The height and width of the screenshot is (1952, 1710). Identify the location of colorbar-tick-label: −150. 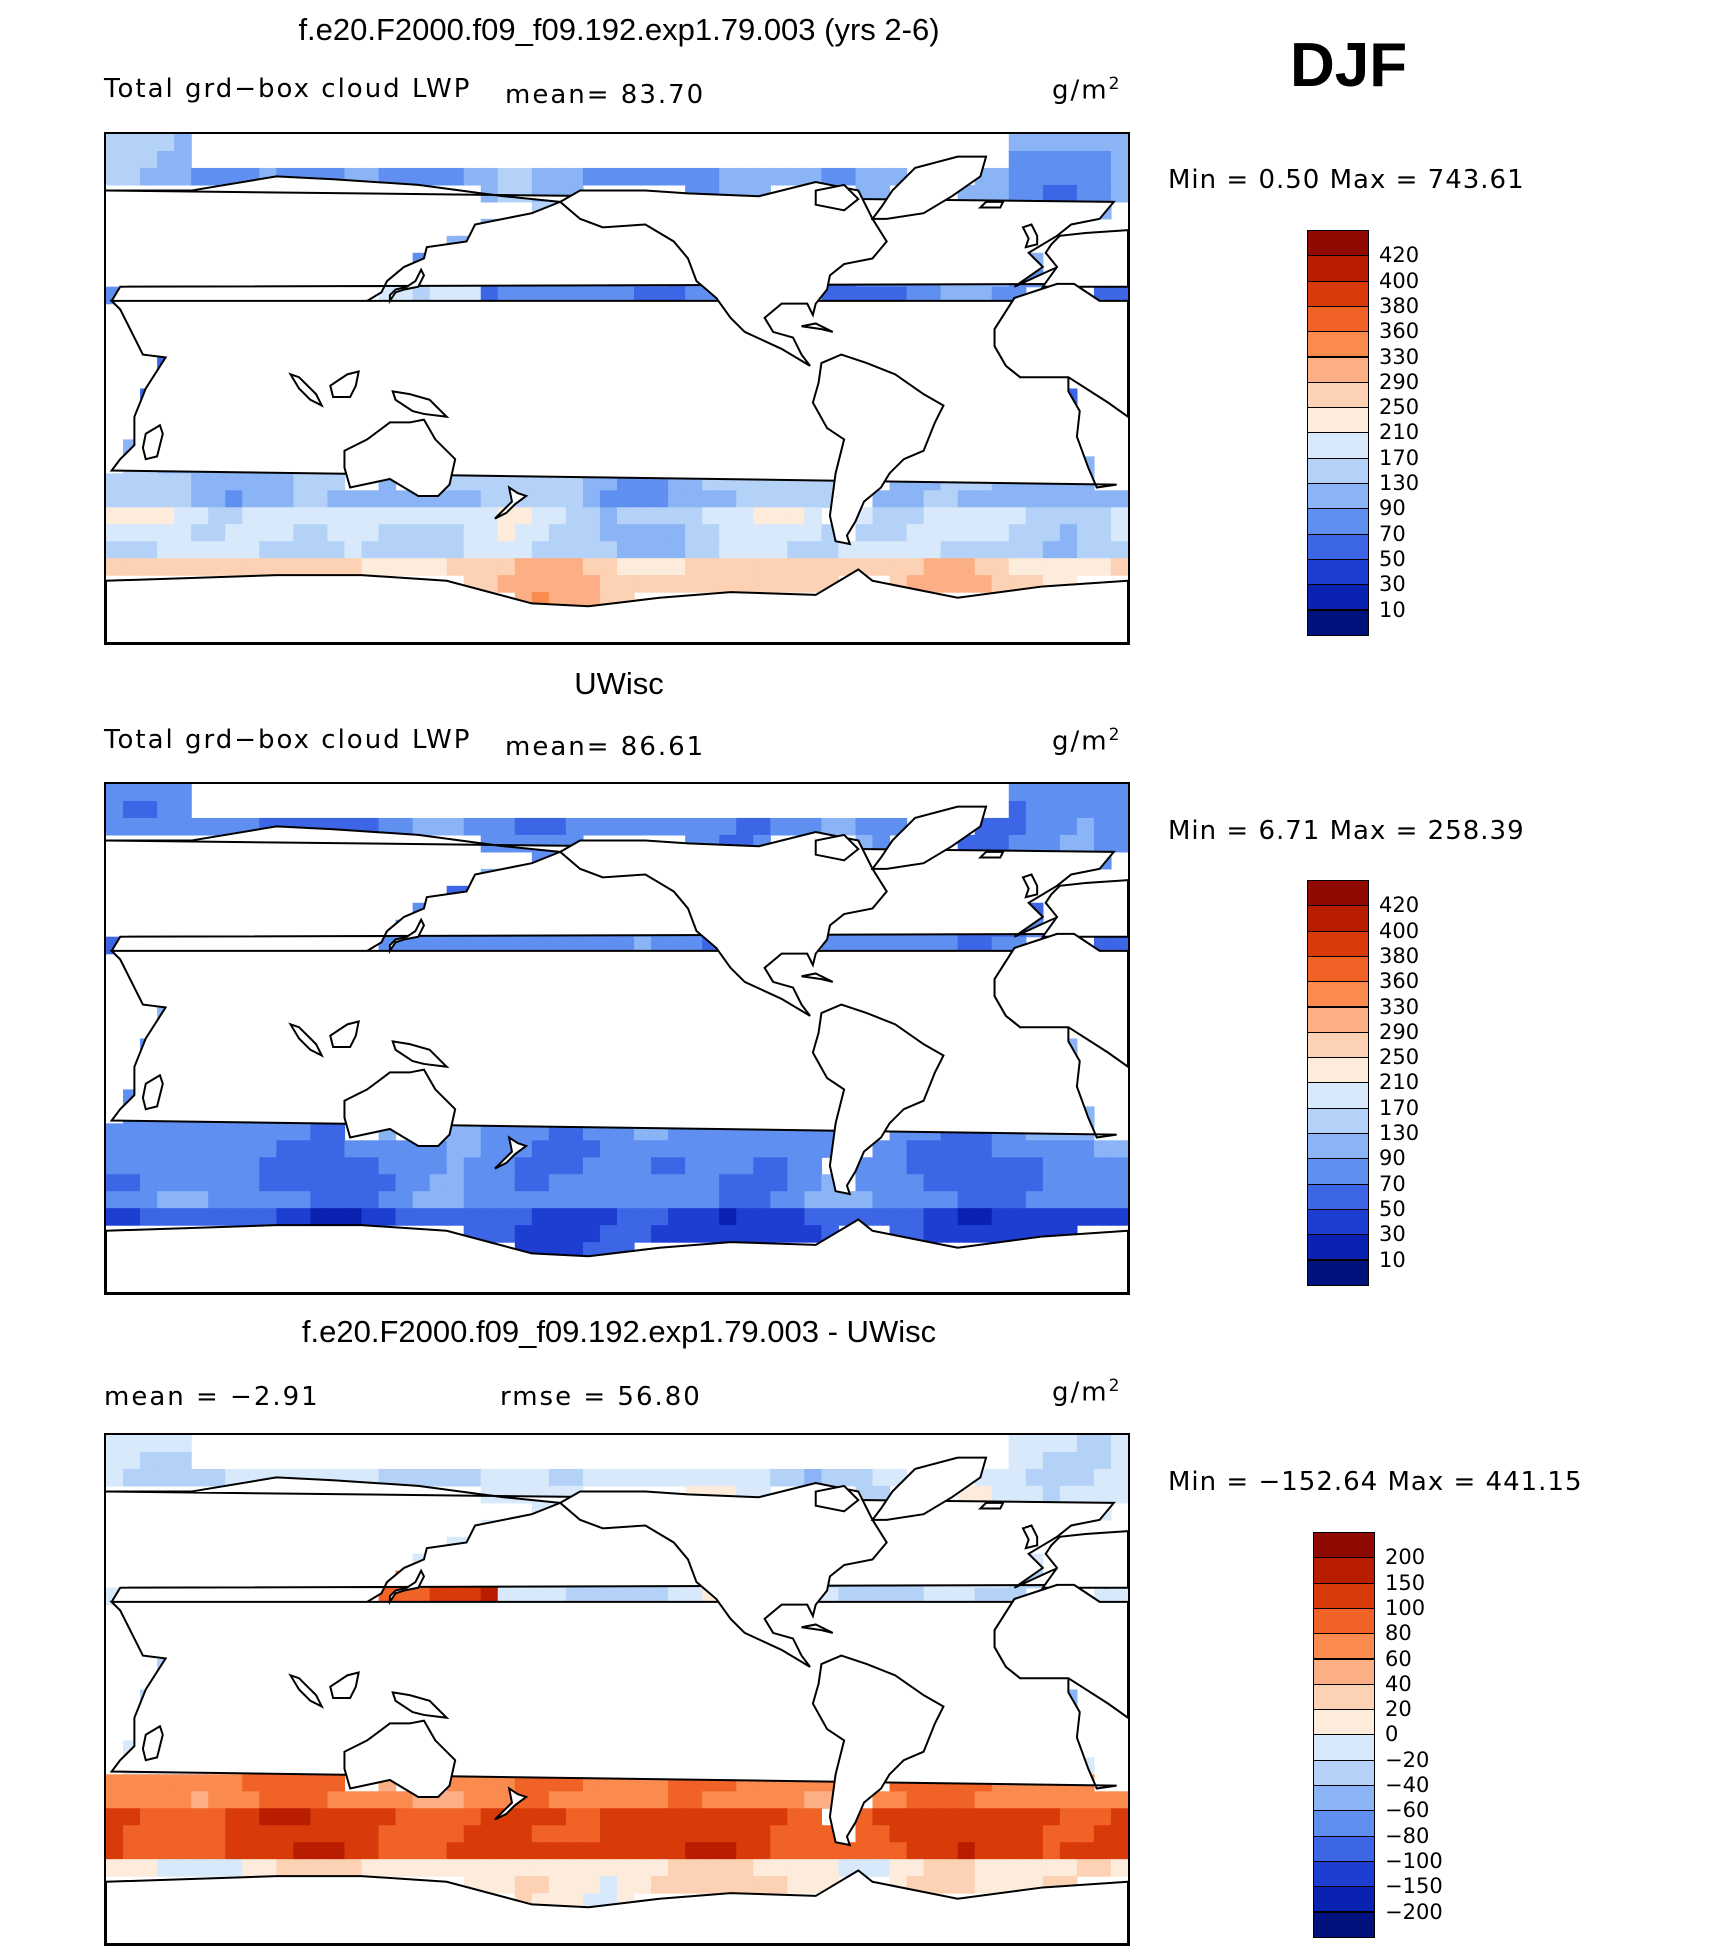
(1414, 1886).